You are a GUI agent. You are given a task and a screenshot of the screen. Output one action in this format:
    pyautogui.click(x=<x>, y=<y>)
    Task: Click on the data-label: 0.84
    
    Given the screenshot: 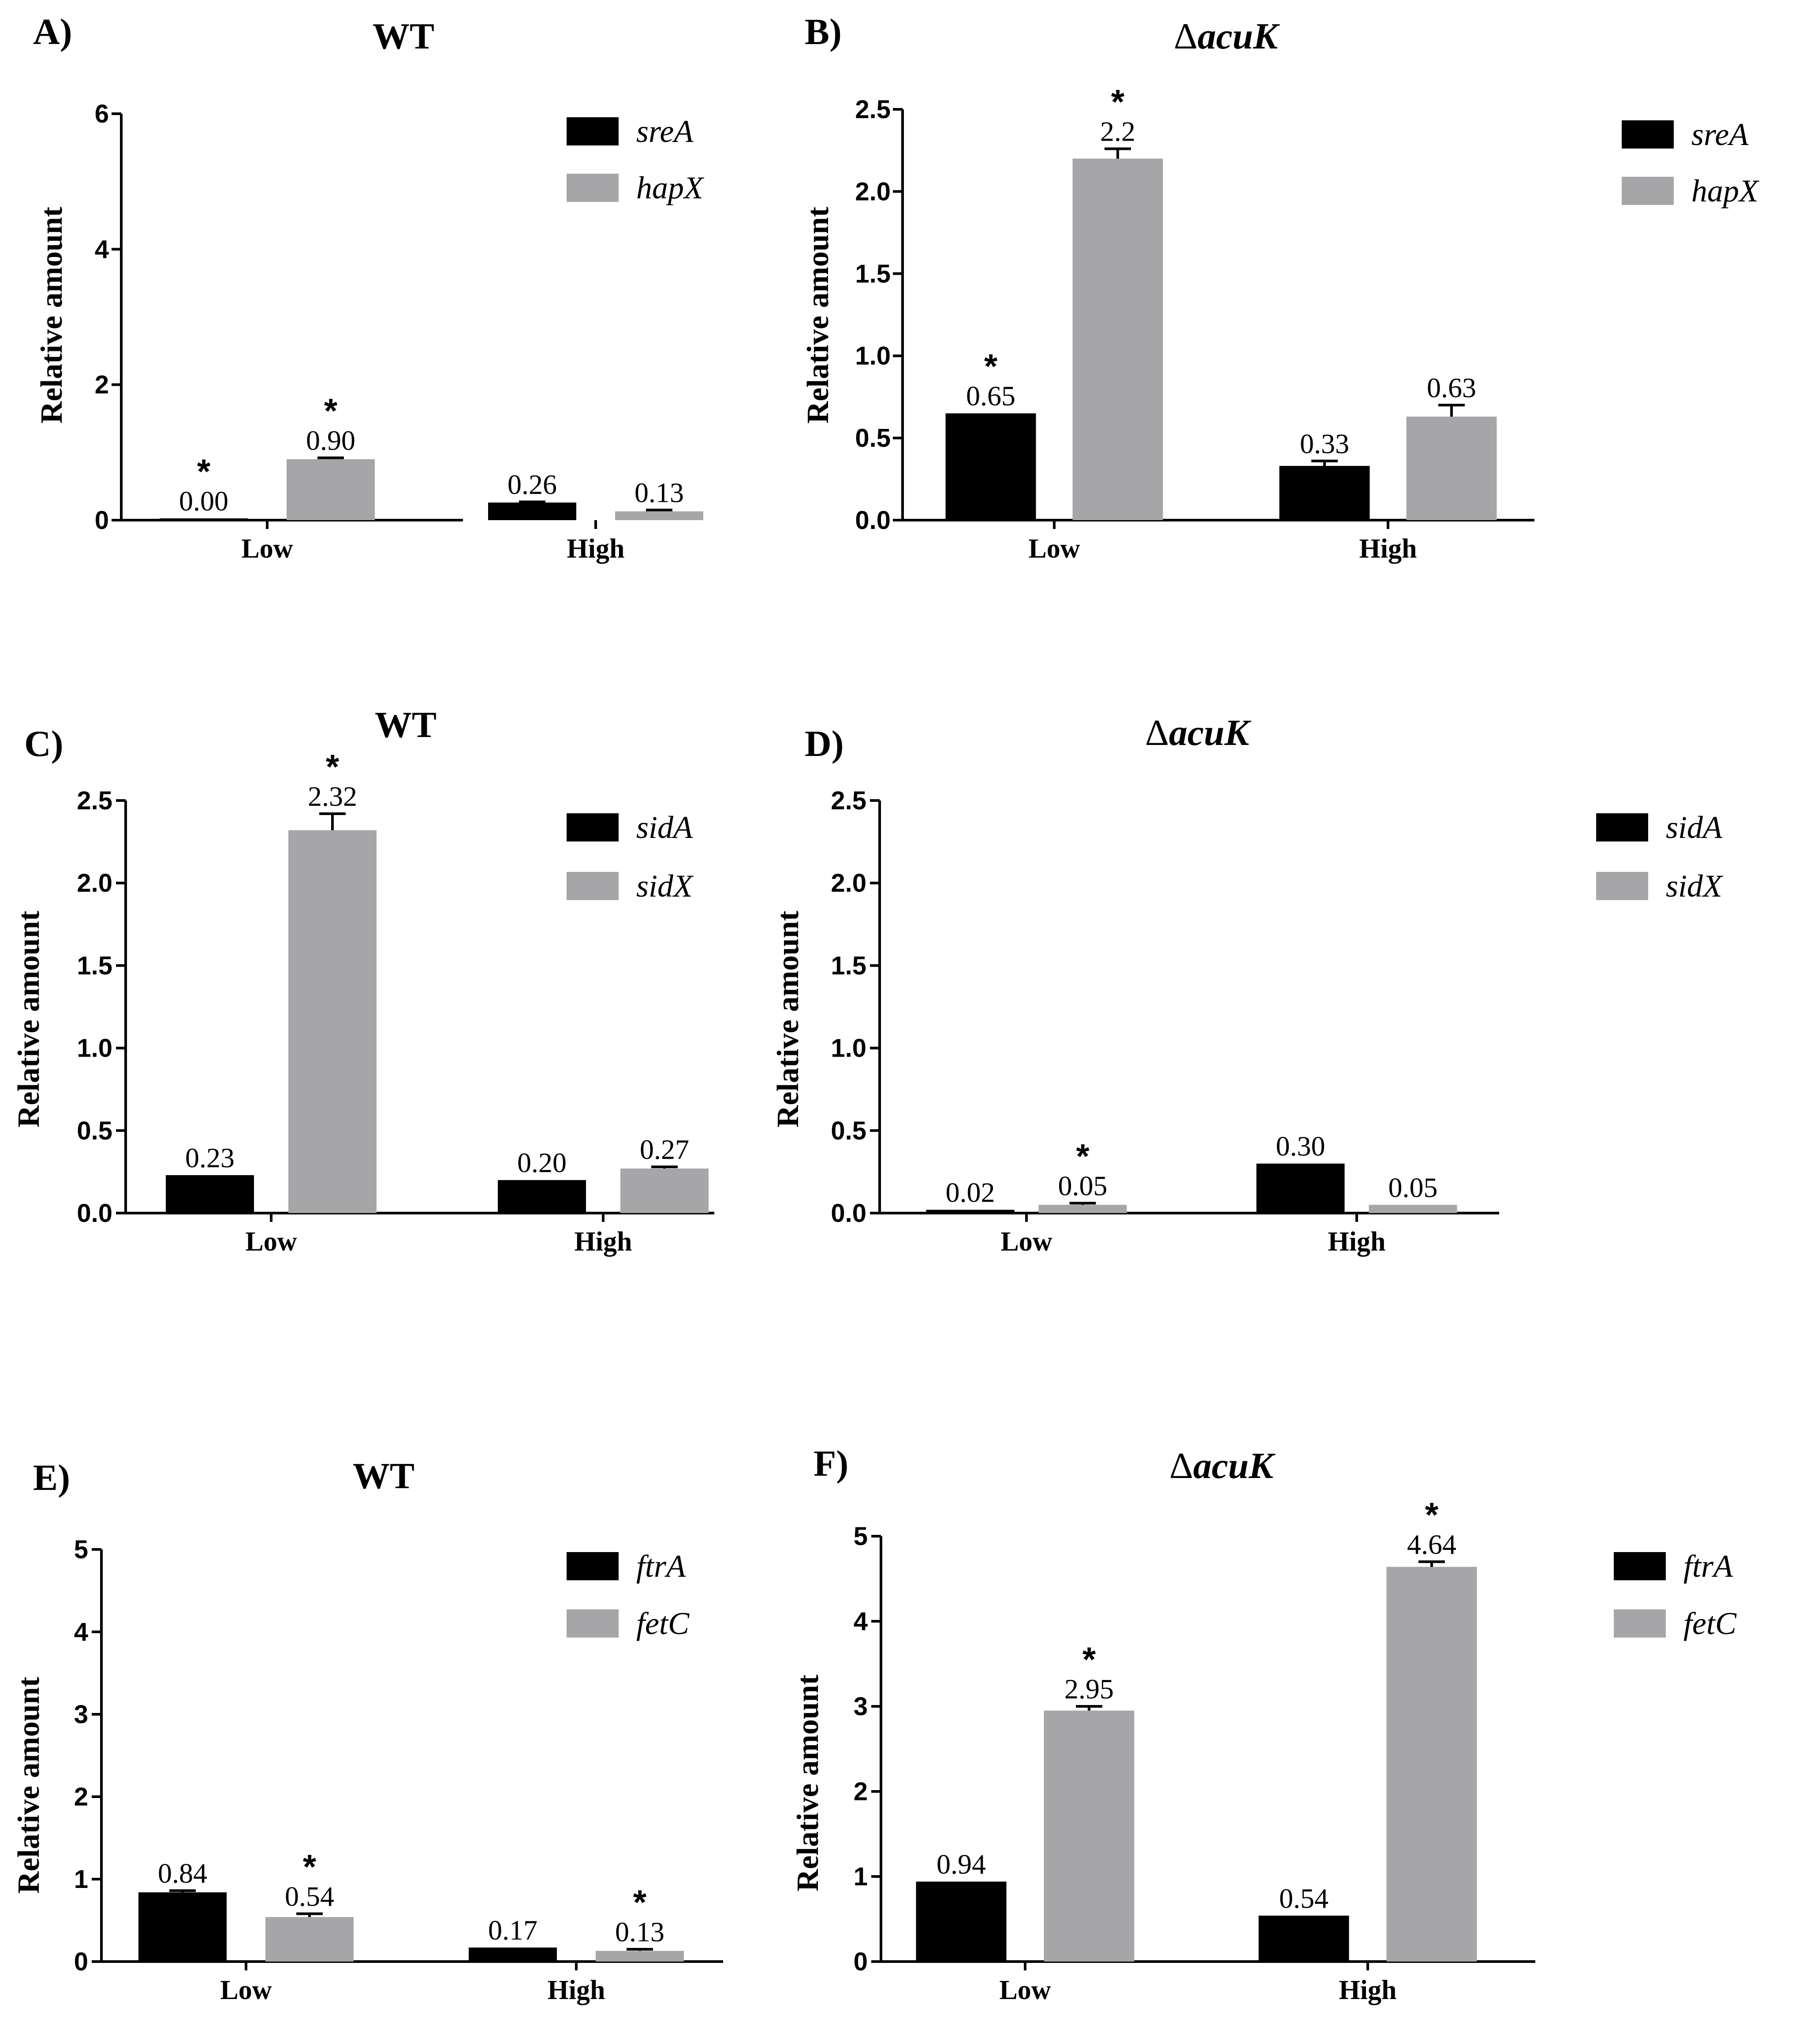 What is the action you would take?
    pyautogui.click(x=182, y=1873)
    